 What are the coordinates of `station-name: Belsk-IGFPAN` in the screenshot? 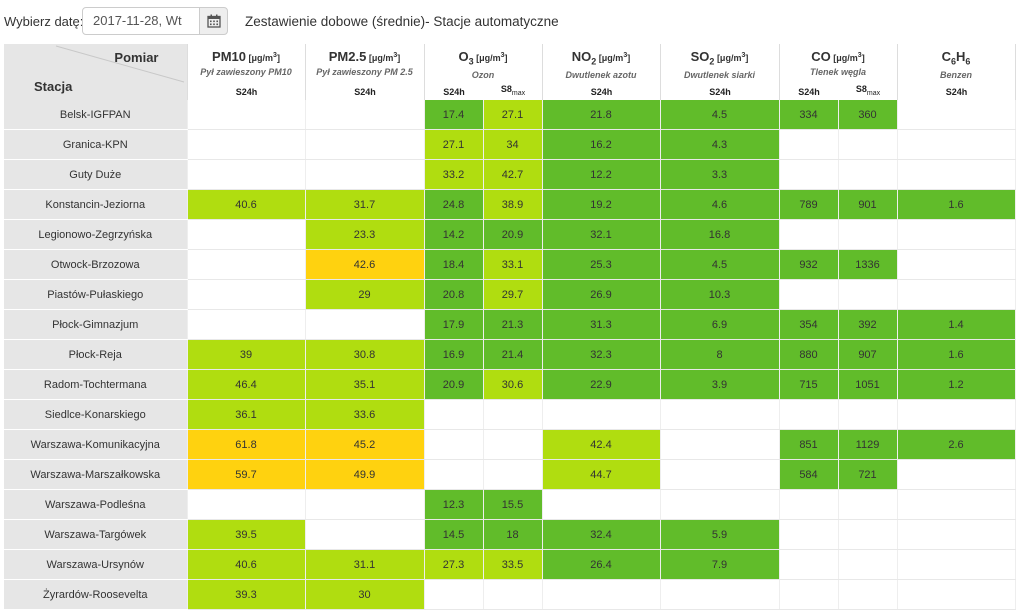 It's located at (96, 115).